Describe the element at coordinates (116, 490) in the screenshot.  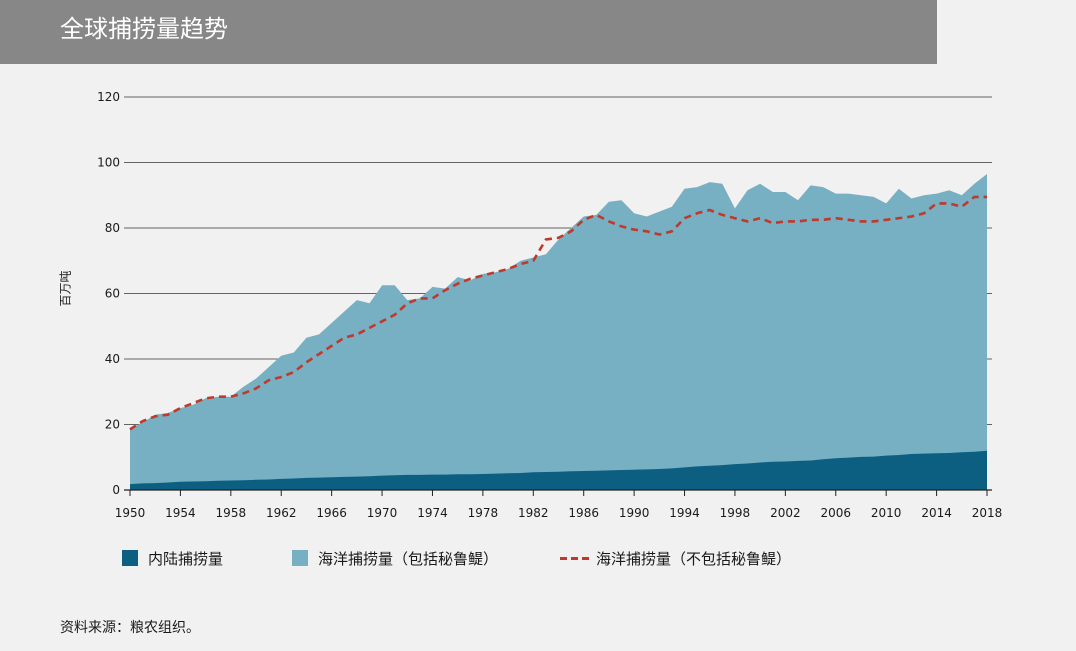
I see `y-tick-label: 0` at that location.